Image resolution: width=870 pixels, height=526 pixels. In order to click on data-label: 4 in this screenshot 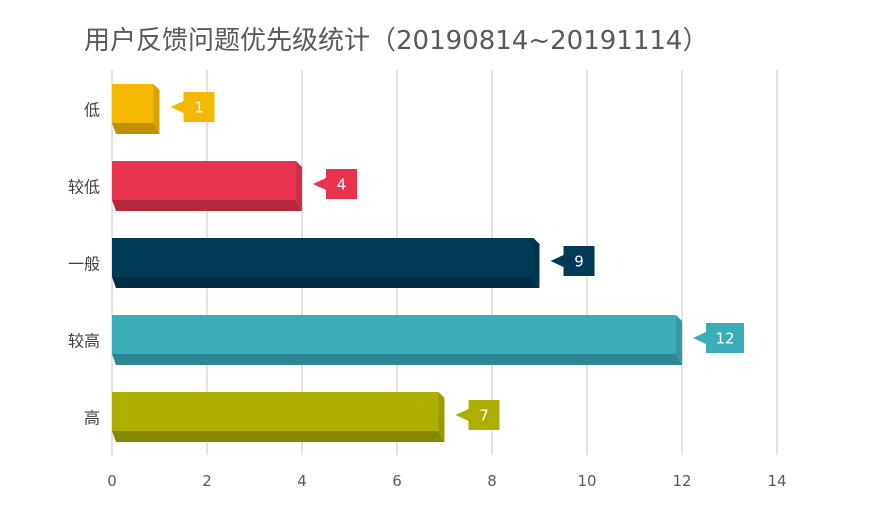, I will do `click(335, 184)`.